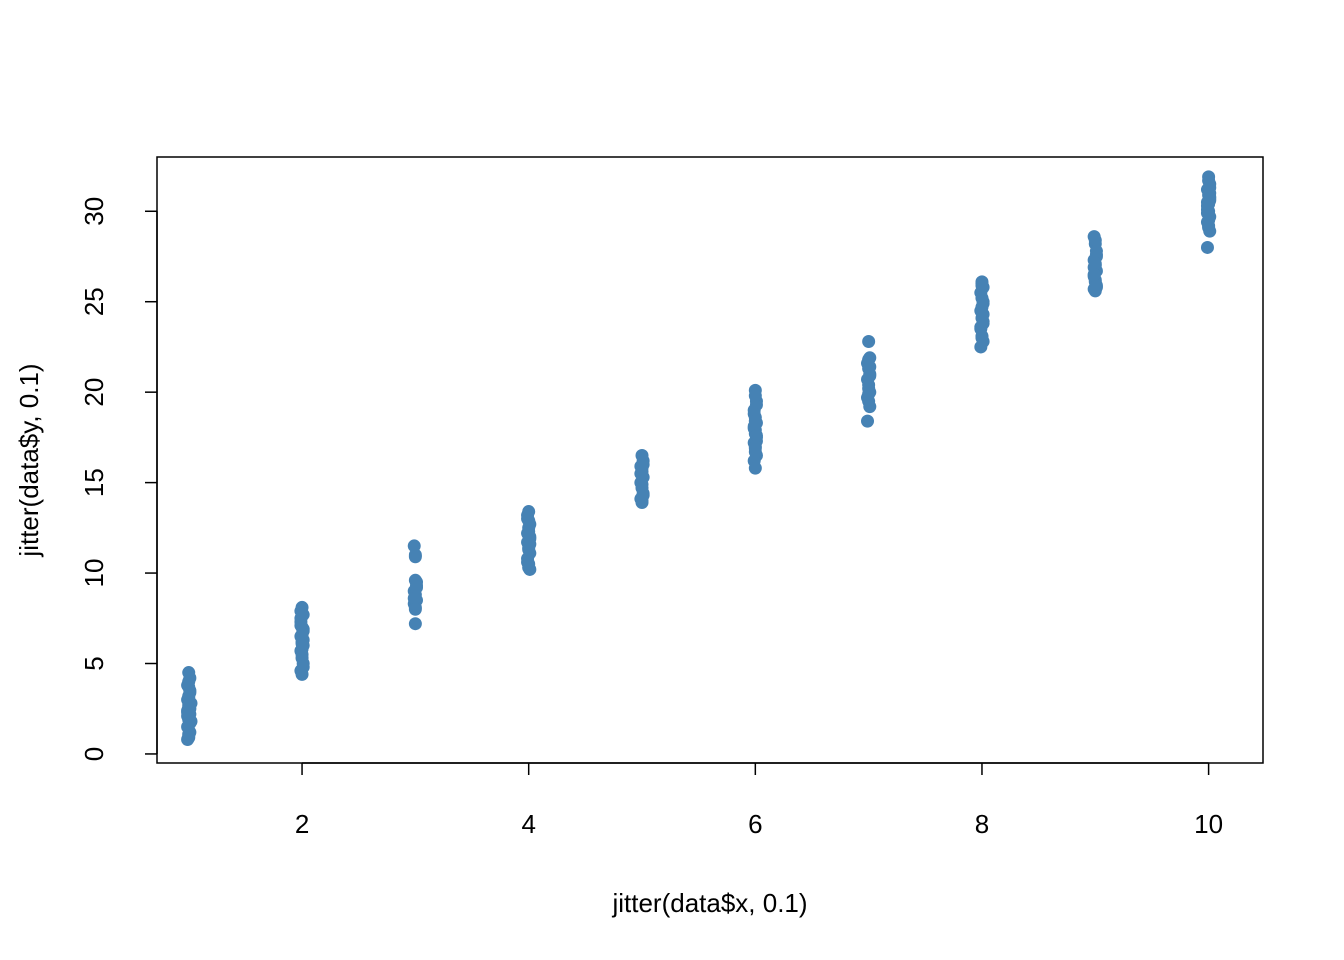  I want to click on y-tick-label: 10, so click(94, 573).